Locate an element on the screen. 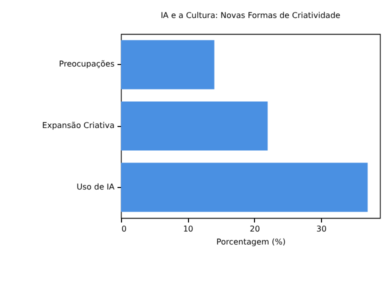 The width and height of the screenshot is (390, 282). chart-title: IA e a Cultura: Novas Formas de Criatividade is located at coordinates (250, 15).